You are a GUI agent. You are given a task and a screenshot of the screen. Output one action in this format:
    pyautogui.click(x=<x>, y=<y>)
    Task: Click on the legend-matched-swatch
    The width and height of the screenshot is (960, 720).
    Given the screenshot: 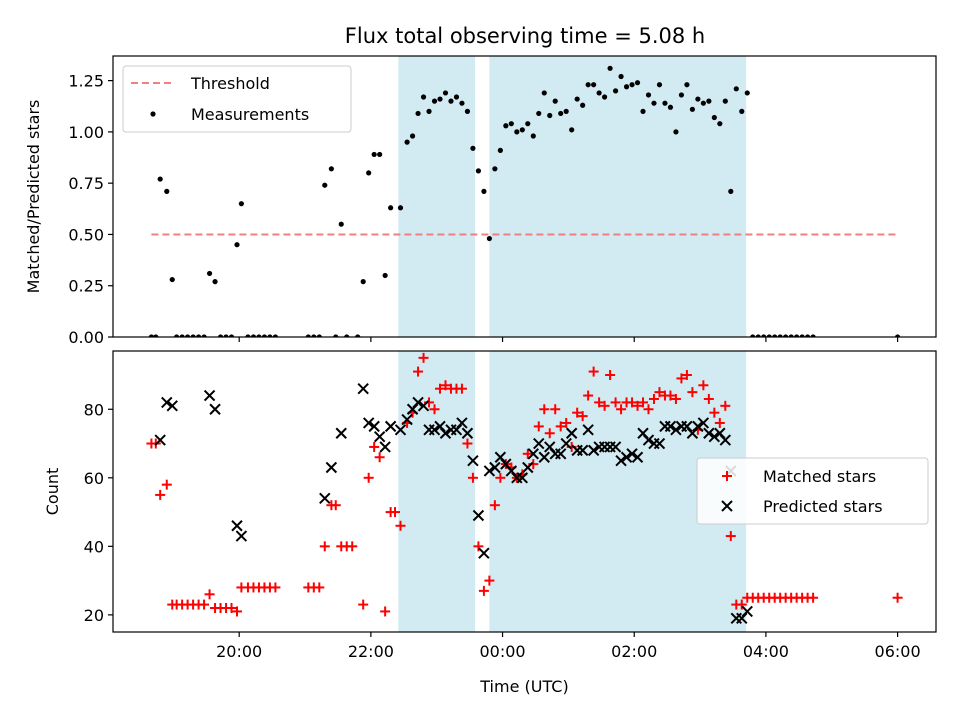 What is the action you would take?
    pyautogui.click(x=727, y=476)
    